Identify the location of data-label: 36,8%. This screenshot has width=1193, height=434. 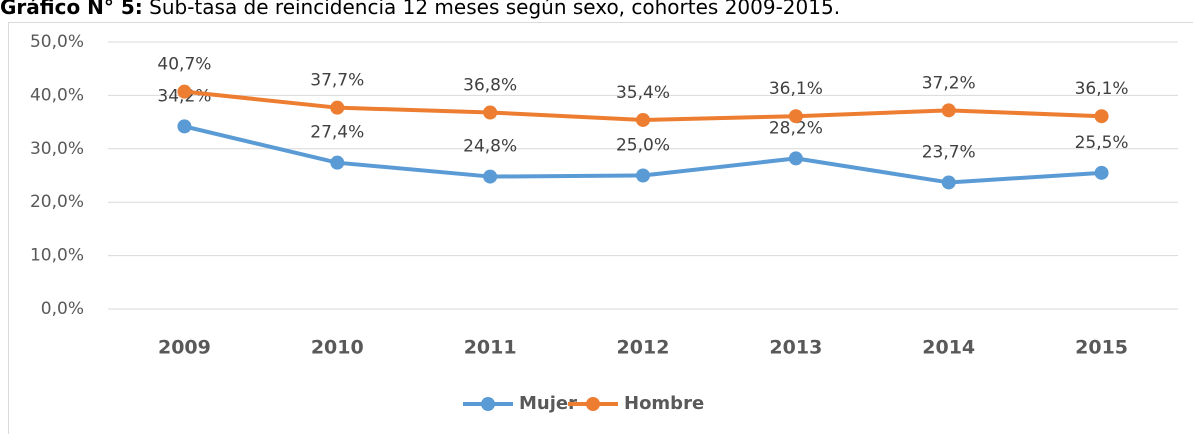
(490, 85).